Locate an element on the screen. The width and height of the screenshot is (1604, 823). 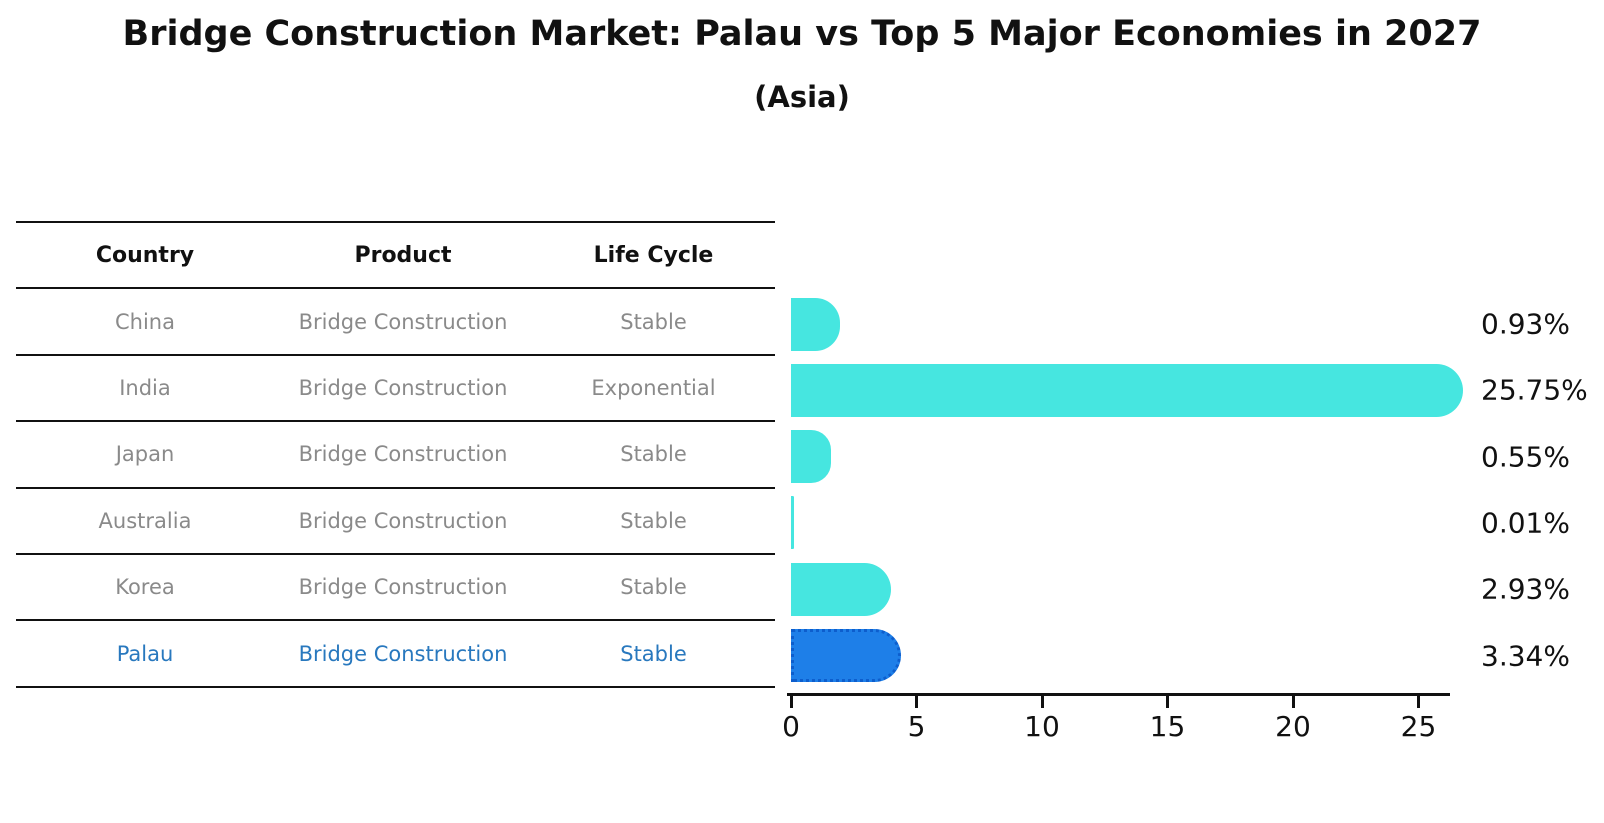
cell-country: China is located at coordinates (145, 321).